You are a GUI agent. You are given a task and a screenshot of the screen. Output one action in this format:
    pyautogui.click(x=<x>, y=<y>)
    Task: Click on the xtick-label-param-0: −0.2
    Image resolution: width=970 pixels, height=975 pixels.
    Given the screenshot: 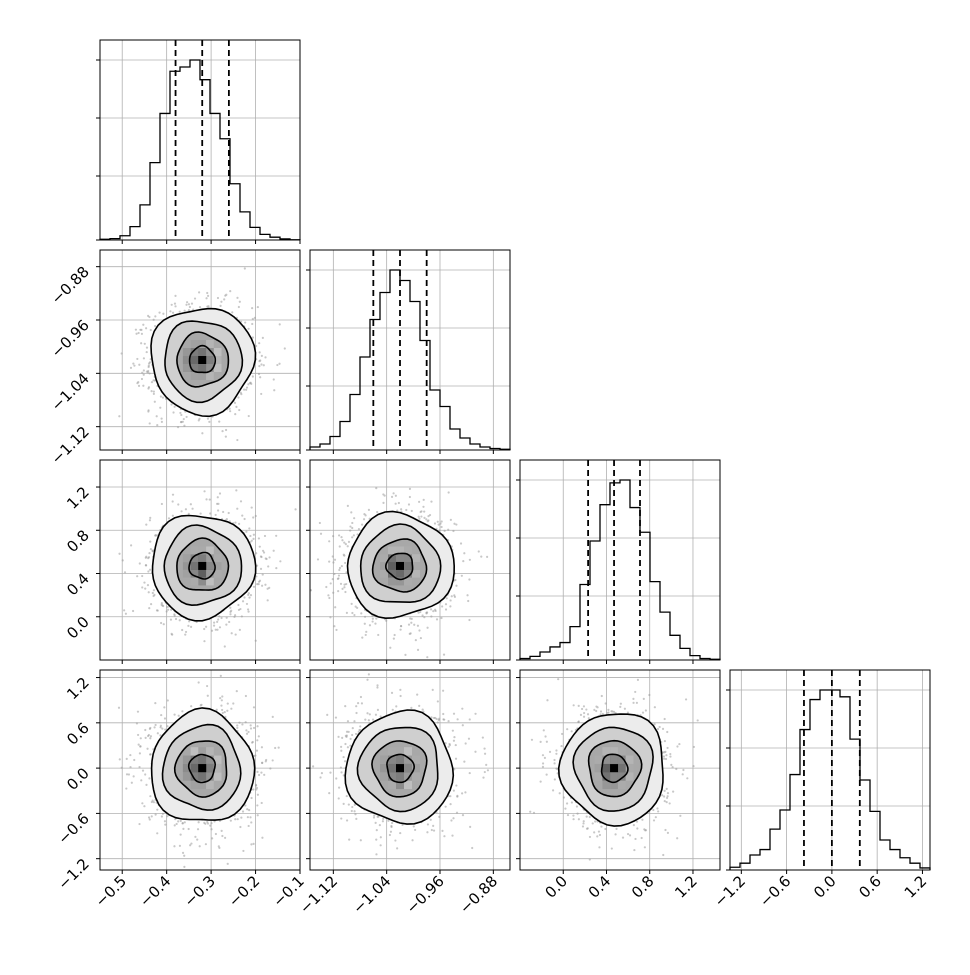 What is the action you would take?
    pyautogui.click(x=244, y=891)
    